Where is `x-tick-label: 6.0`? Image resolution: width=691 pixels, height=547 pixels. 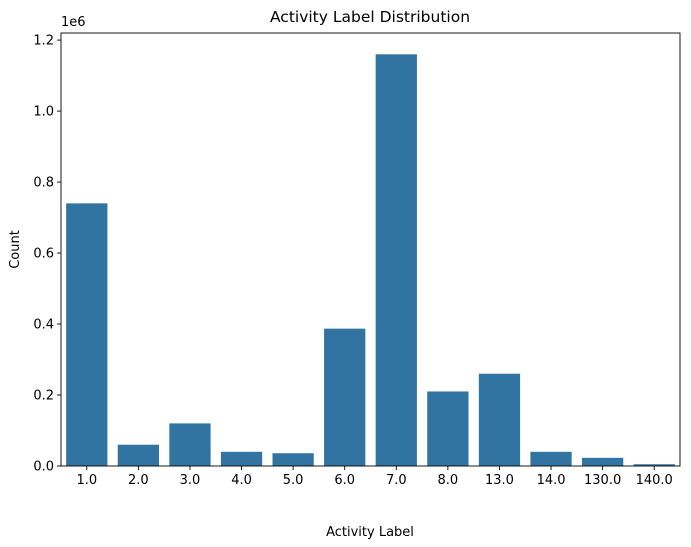
x-tick-label: 6.0 is located at coordinates (344, 480).